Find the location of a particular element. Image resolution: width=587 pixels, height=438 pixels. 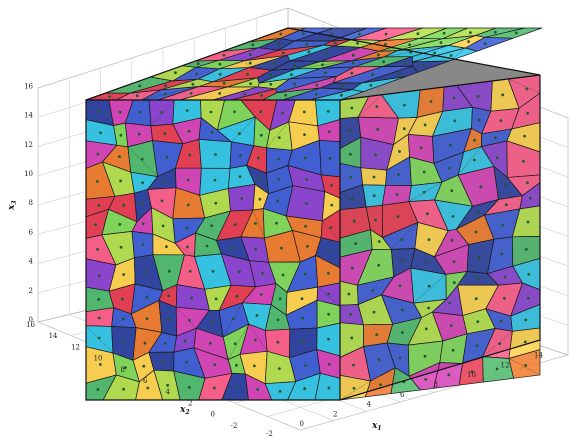

x1-tick-label: -2 is located at coordinates (269, 434).